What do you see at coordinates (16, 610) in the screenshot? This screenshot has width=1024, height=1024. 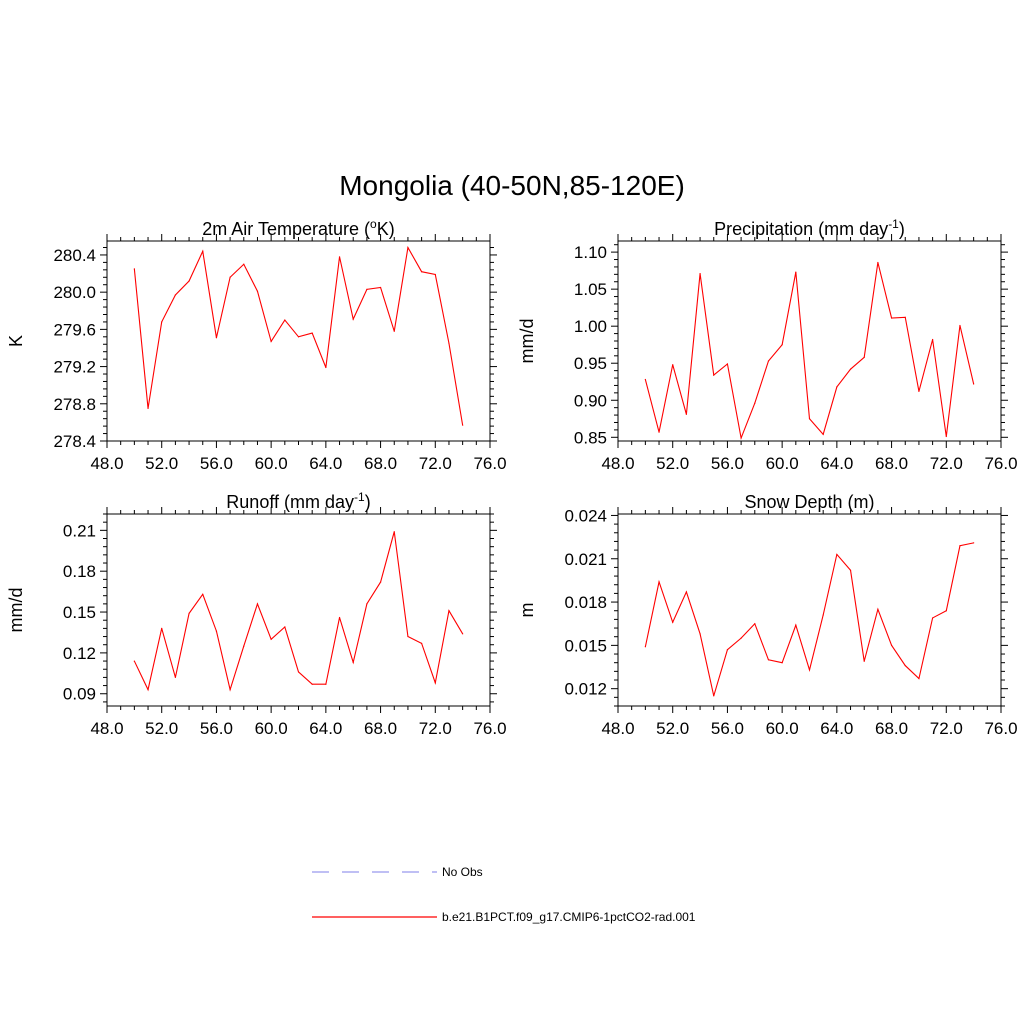 I see `y-axis-label: mm/d` at bounding box center [16, 610].